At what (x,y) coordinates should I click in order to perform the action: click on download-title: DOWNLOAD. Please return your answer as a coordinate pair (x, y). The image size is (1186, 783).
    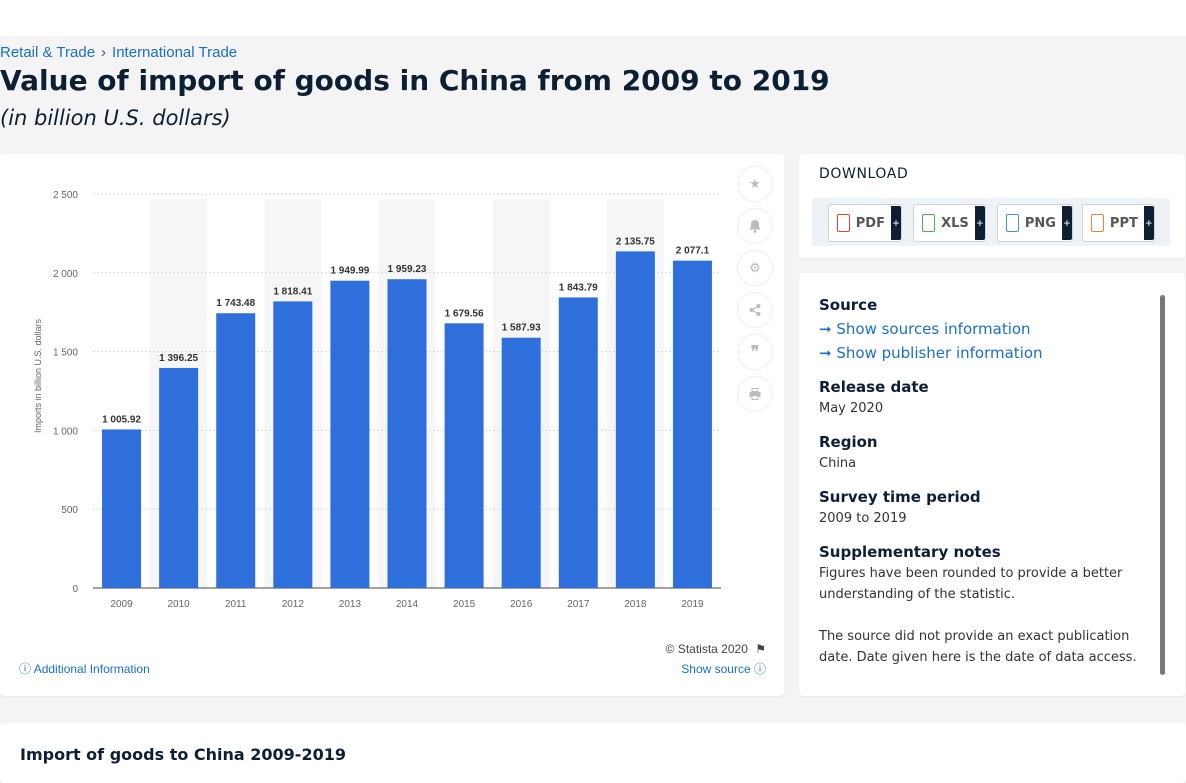
    Looking at the image, I should click on (864, 174).